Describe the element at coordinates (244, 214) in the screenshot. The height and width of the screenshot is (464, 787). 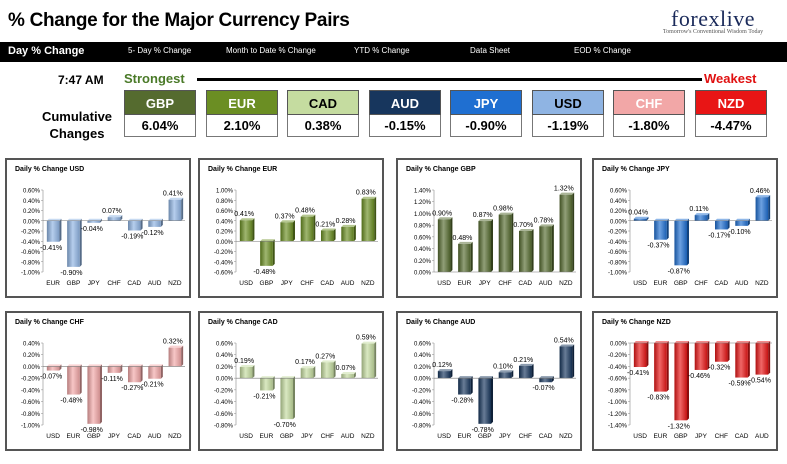
I see `bar-value-label: 0.41%` at that location.